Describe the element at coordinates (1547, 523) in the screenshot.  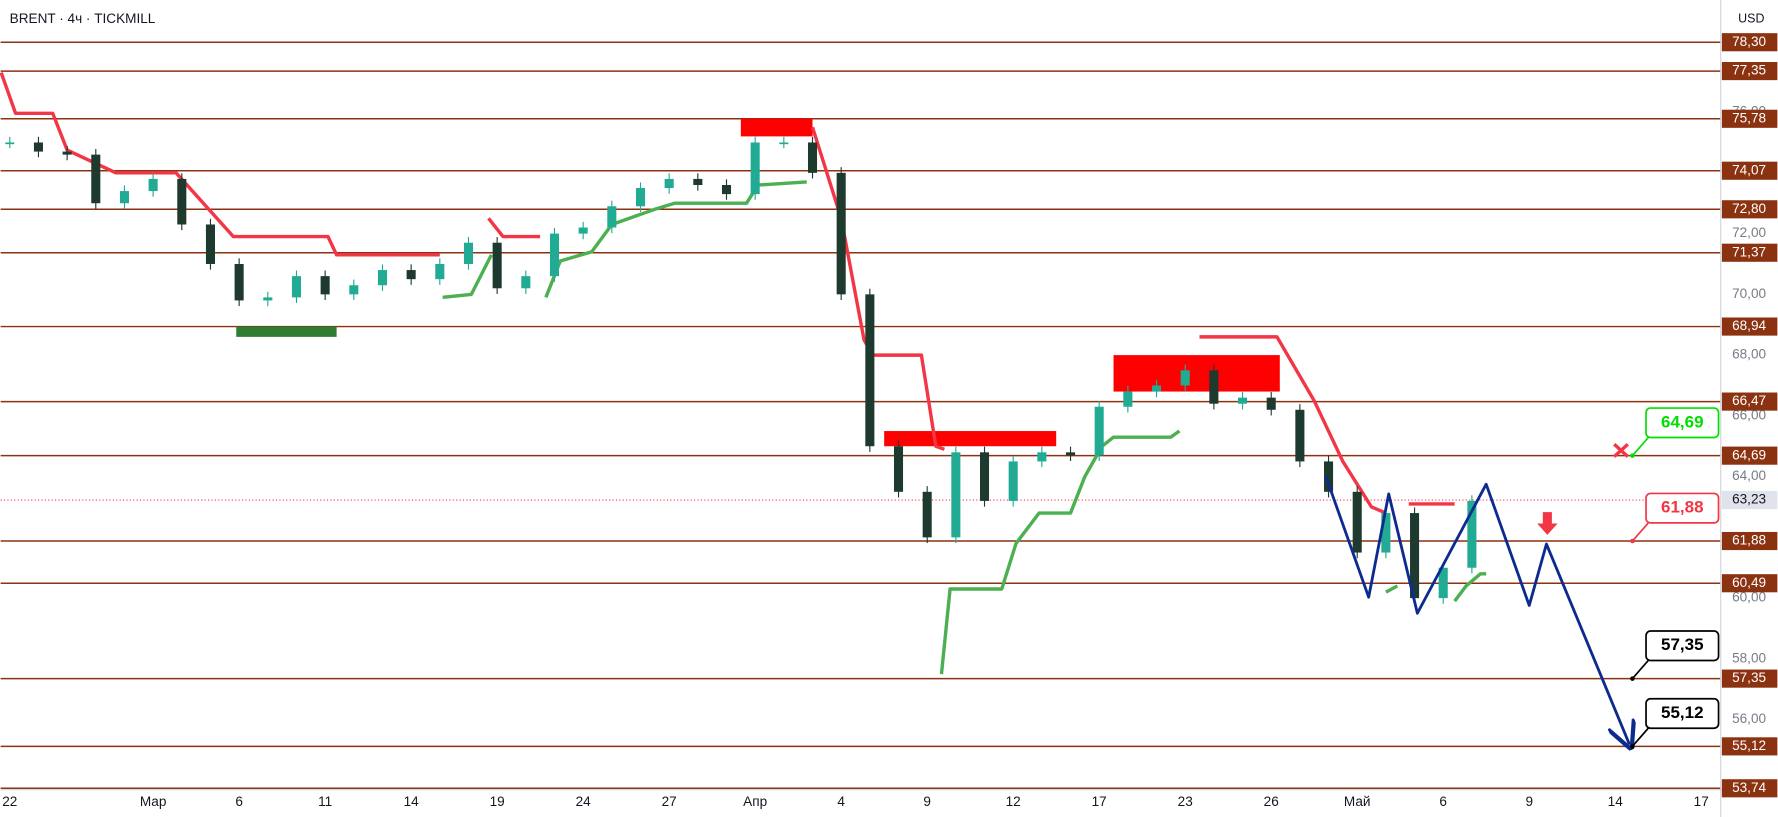
I see `sell-arrow` at that location.